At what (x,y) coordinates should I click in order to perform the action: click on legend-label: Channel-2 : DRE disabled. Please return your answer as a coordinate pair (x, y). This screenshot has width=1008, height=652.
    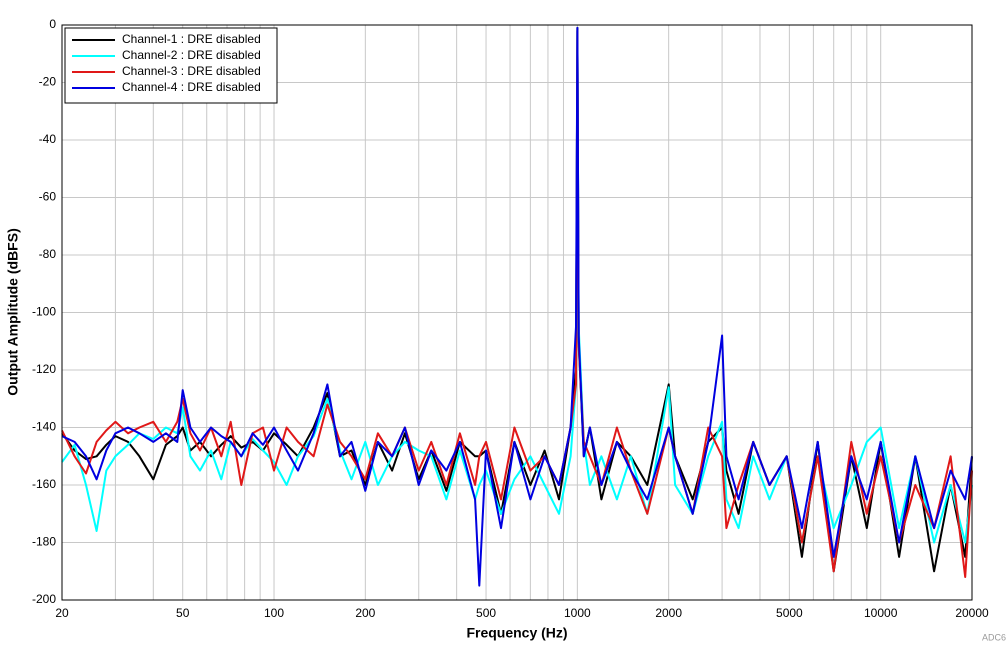
    Looking at the image, I should click on (191, 55).